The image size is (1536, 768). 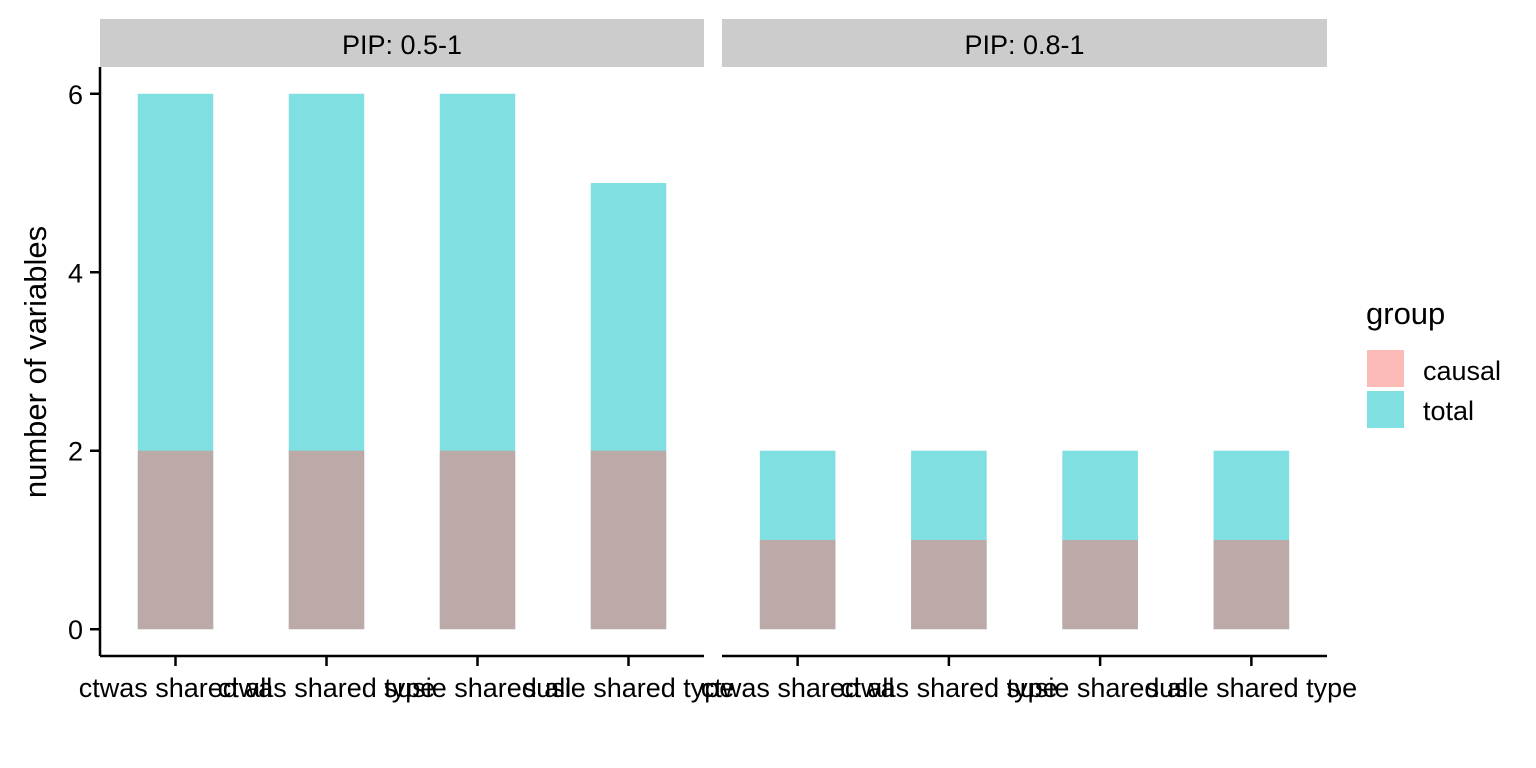 What do you see at coordinates (75, 452) in the screenshot?
I see `y-tick-label: 2` at bounding box center [75, 452].